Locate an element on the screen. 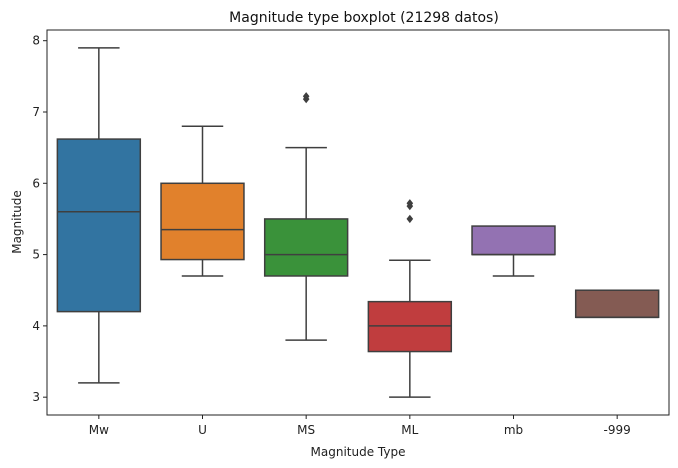 The width and height of the screenshot is (678, 468). x-tick-label: ML is located at coordinates (409, 430).